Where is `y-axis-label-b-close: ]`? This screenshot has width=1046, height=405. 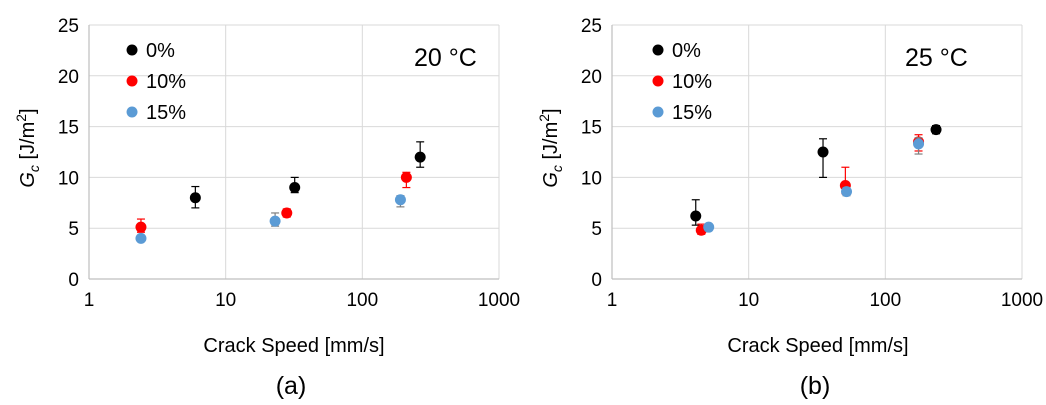
y-axis-label-b-close: ] is located at coordinates (551, 111).